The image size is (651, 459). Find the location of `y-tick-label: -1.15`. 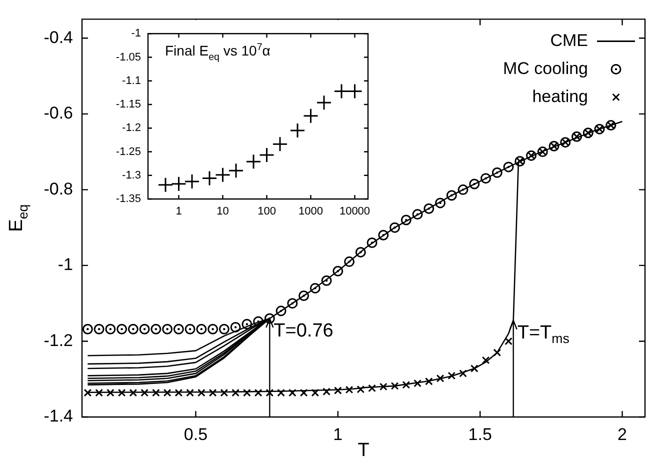

y-tick-label: -1.15 is located at coordinates (128, 104).